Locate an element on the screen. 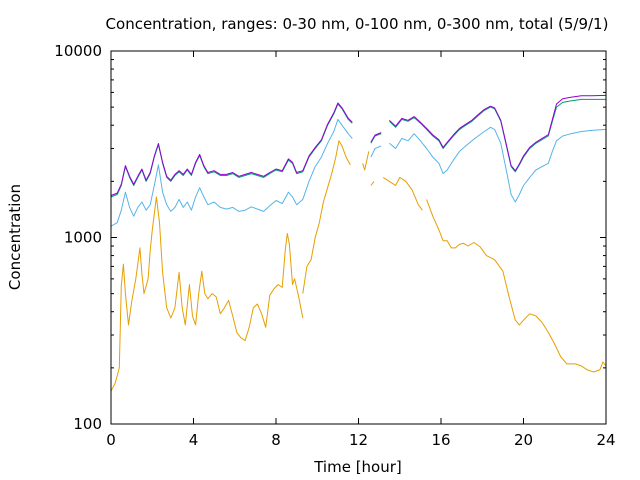 The image size is (640, 480). y-tick-label: 100 is located at coordinates (87, 424).